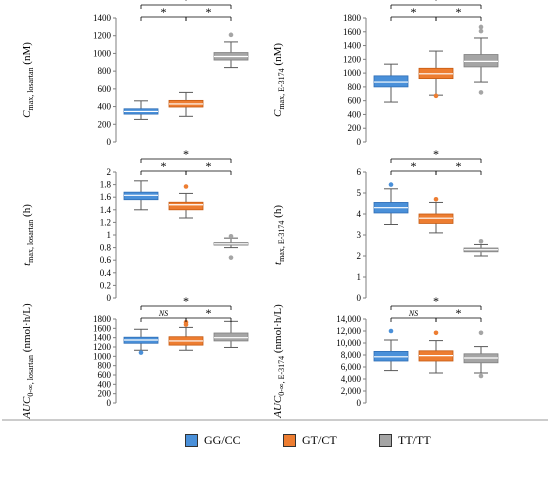  I want to click on y-tick-label: 0.6, so click(106, 260).